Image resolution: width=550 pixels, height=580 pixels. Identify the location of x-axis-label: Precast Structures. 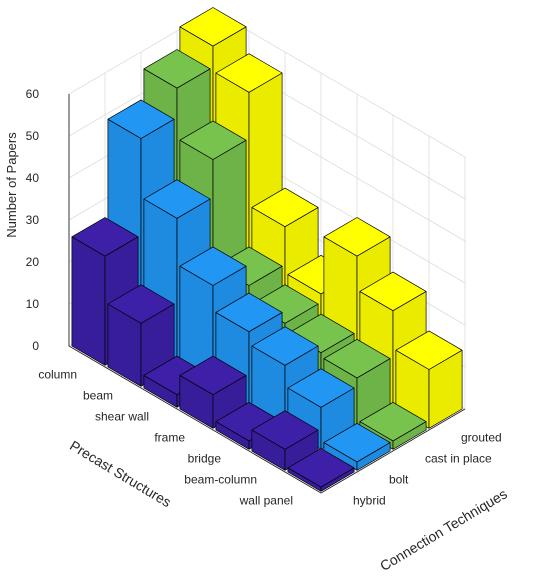
(120, 473).